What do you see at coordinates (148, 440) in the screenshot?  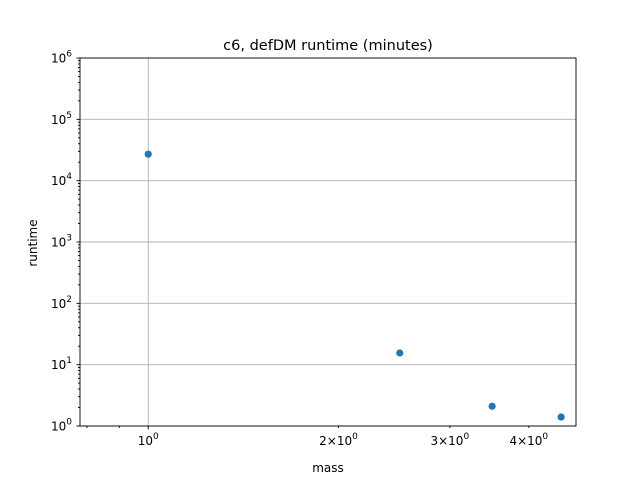 I see `x-tick-label: 100` at bounding box center [148, 440].